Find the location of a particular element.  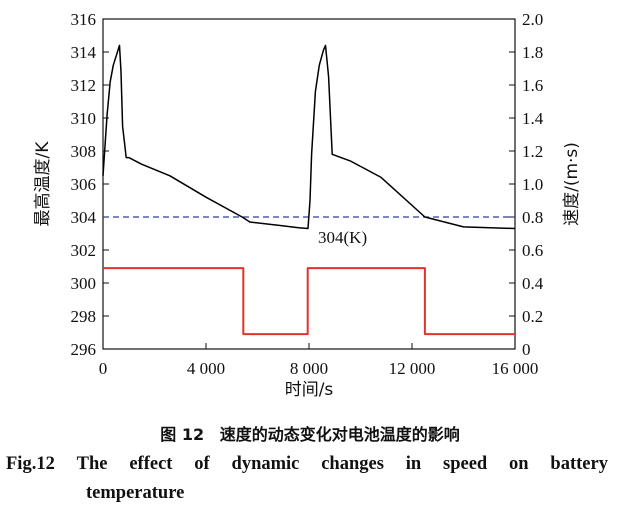

y-right-tick-label: 1.2 is located at coordinates (532, 151).